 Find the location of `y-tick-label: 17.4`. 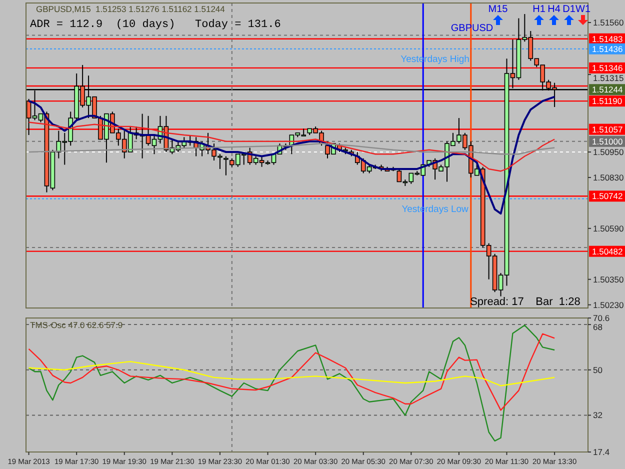

y-tick-label: 17.4 is located at coordinates (601, 451).